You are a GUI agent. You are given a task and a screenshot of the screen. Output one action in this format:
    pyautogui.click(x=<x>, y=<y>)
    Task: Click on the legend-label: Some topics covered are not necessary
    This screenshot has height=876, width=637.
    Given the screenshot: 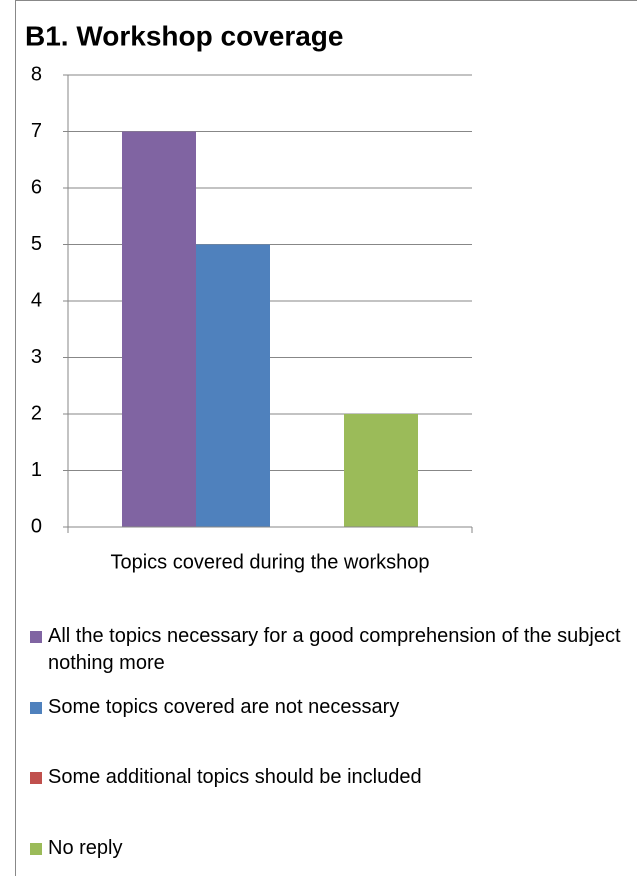 What is the action you would take?
    pyautogui.click(x=224, y=707)
    